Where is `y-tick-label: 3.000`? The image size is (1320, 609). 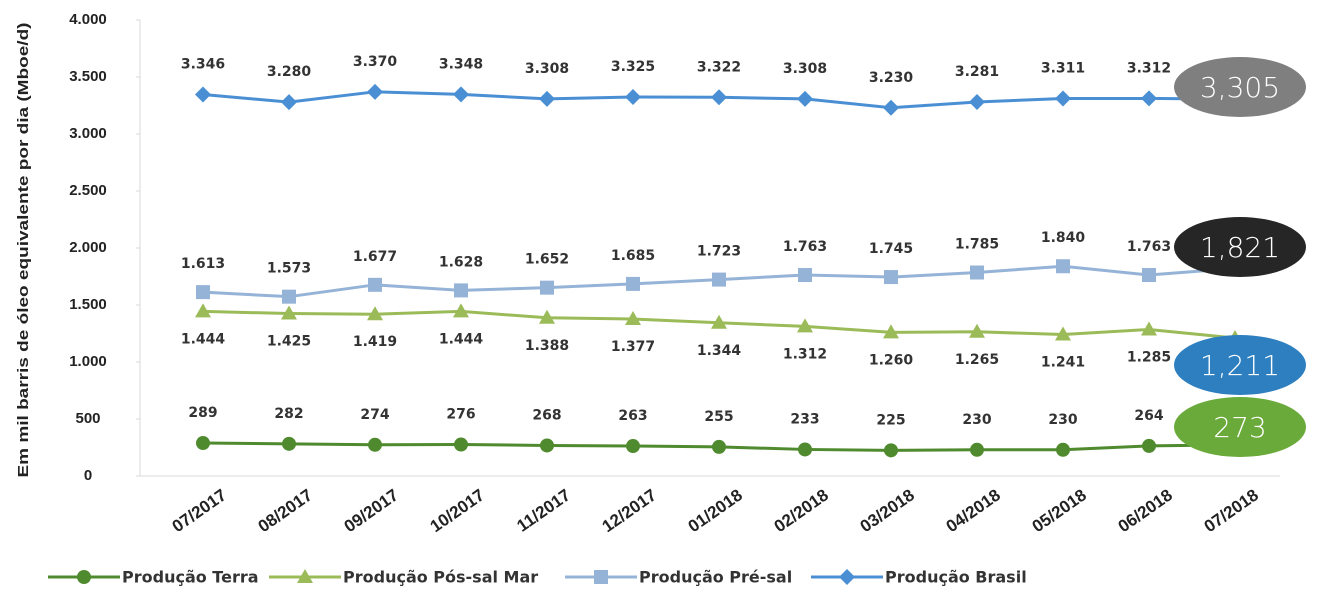
y-tick-label: 3.000 is located at coordinates (88, 133).